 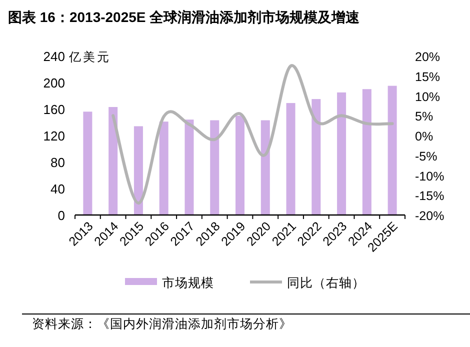 What do you see at coordinates (184, 17) in the screenshot?
I see `chart-title: 图表 16：2013-2025E 全球润滑油添加剂市场规模及增速` at bounding box center [184, 17].